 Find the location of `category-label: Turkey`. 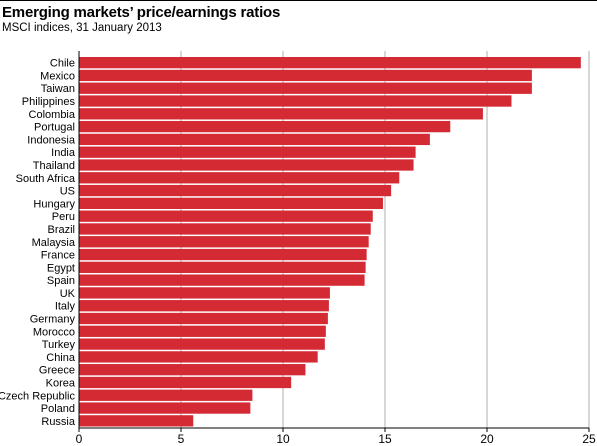

category-label: Turkey is located at coordinates (59, 345).